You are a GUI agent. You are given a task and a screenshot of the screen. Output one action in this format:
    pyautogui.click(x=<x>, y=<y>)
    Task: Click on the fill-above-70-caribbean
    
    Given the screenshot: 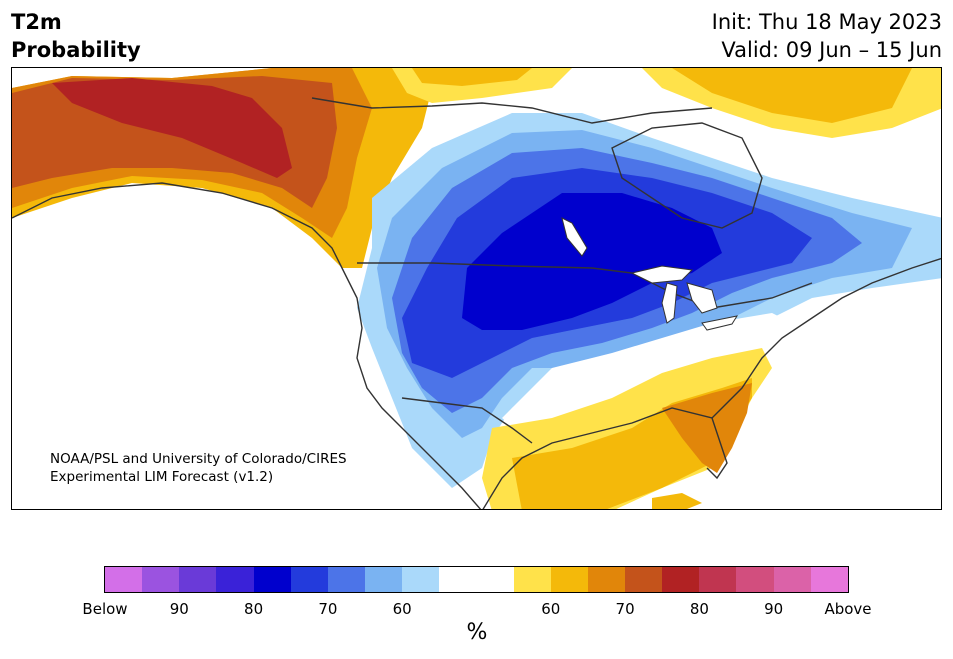 What is the action you would take?
    pyautogui.click(x=677, y=501)
    